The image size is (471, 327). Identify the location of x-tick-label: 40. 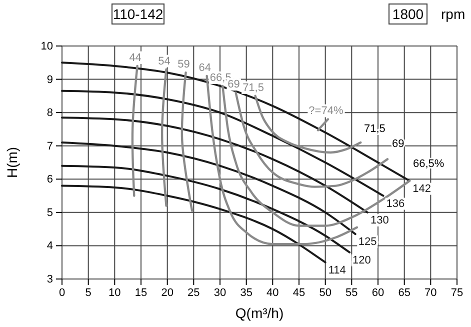
(272, 292).